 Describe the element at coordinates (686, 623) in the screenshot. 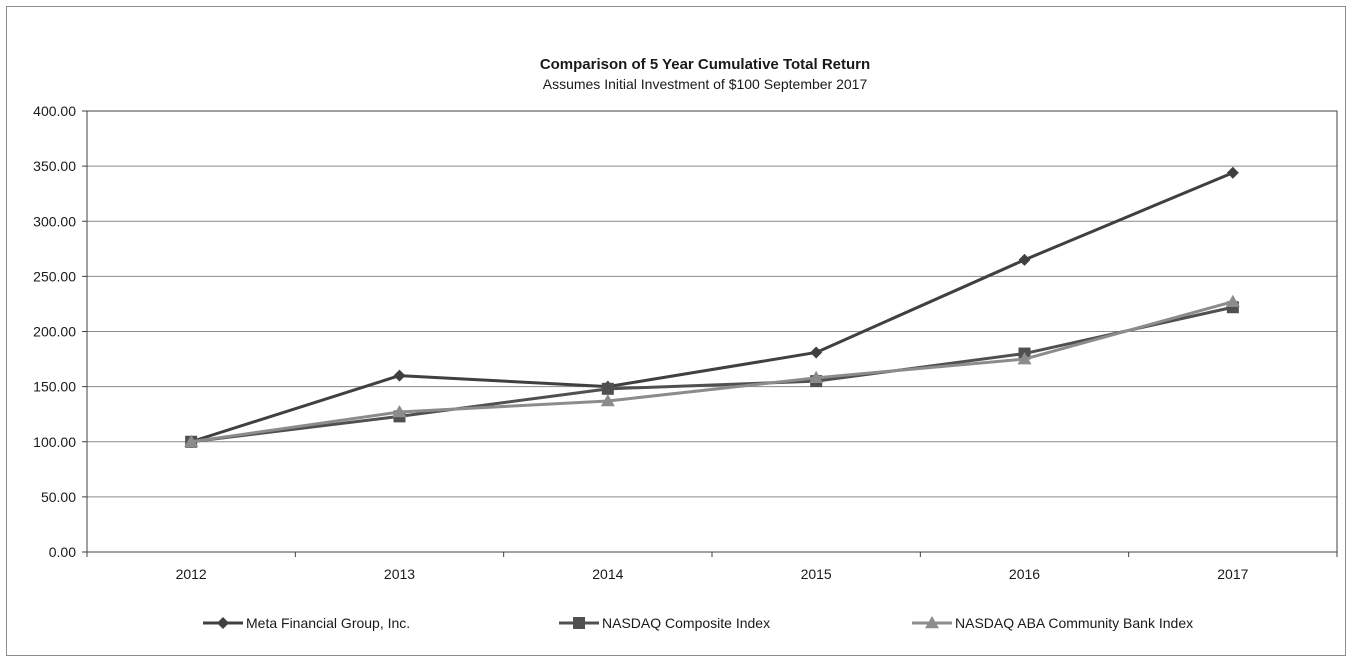

I see `legend-label: NASDAQ Composite Index` at that location.